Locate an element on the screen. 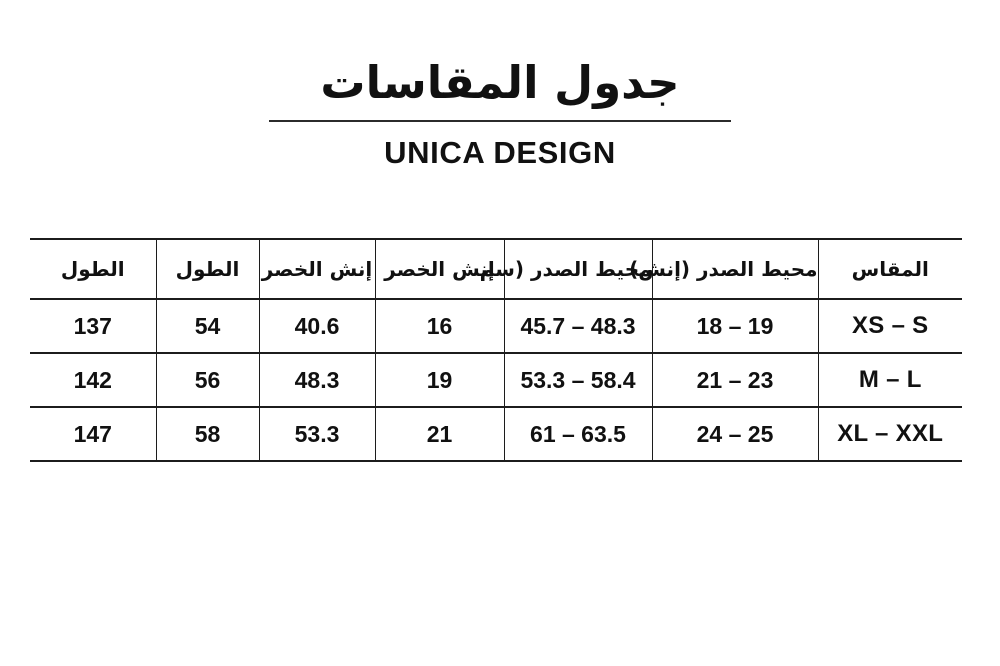  column-header-length-1: الطول is located at coordinates (207, 269).